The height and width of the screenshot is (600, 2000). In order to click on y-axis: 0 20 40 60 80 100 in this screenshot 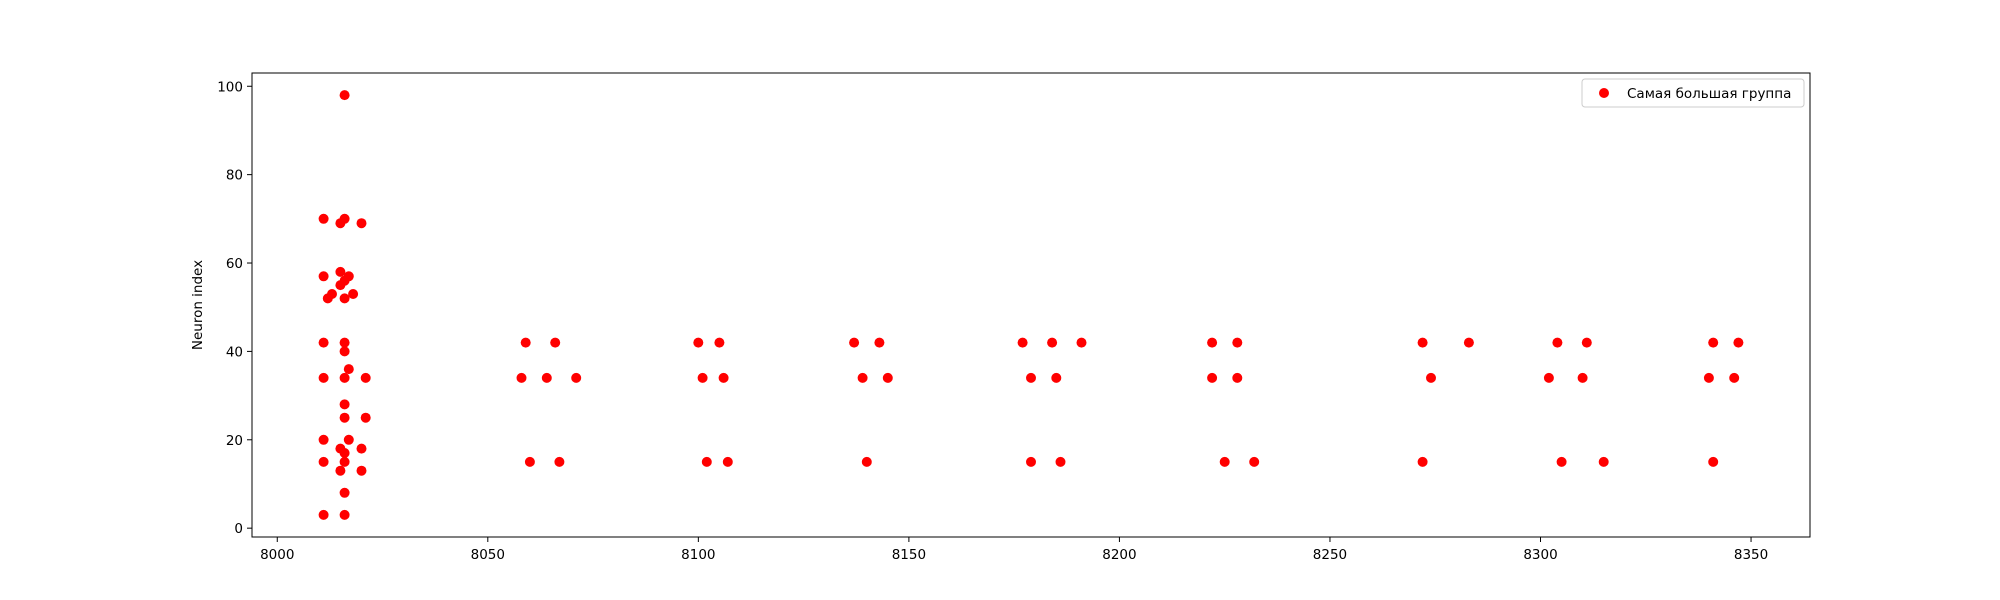, I will do `click(234, 308)`.